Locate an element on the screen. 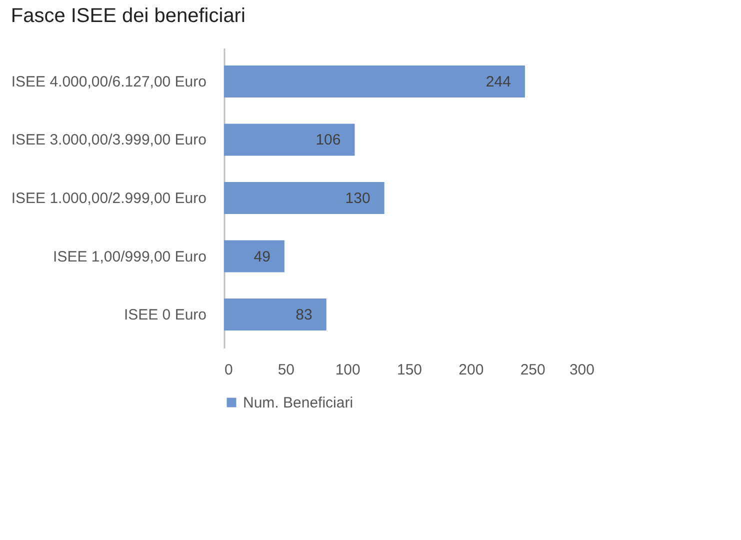 Image resolution: width=741 pixels, height=540 pixels. y-tick-label: ISEE 1,00/999,00 Euro is located at coordinates (129, 257).